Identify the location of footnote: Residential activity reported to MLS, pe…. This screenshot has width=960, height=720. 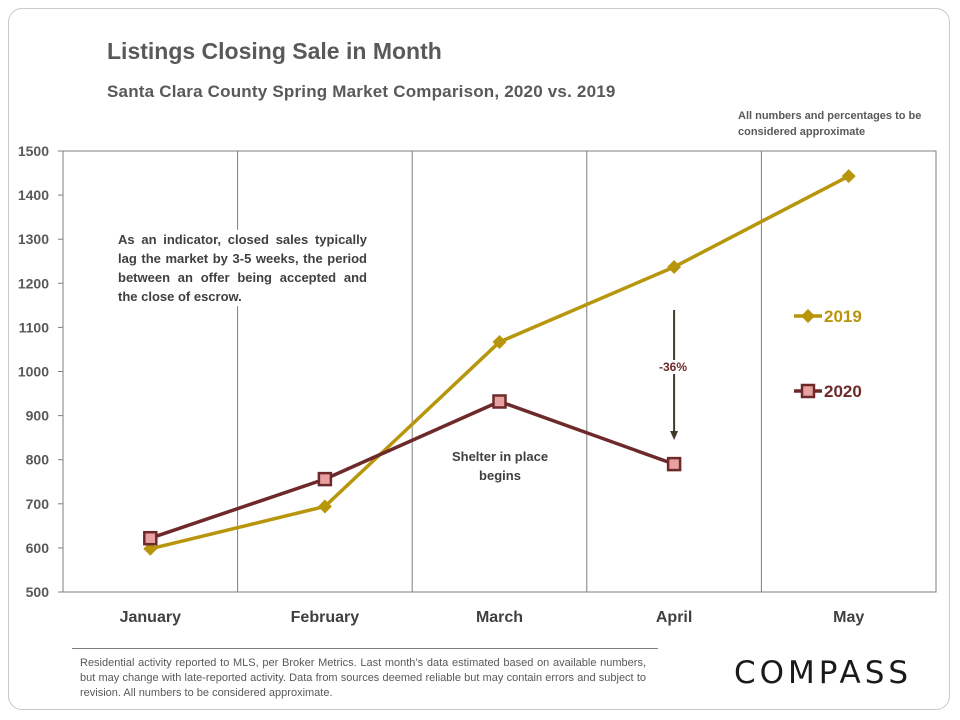
(363, 678).